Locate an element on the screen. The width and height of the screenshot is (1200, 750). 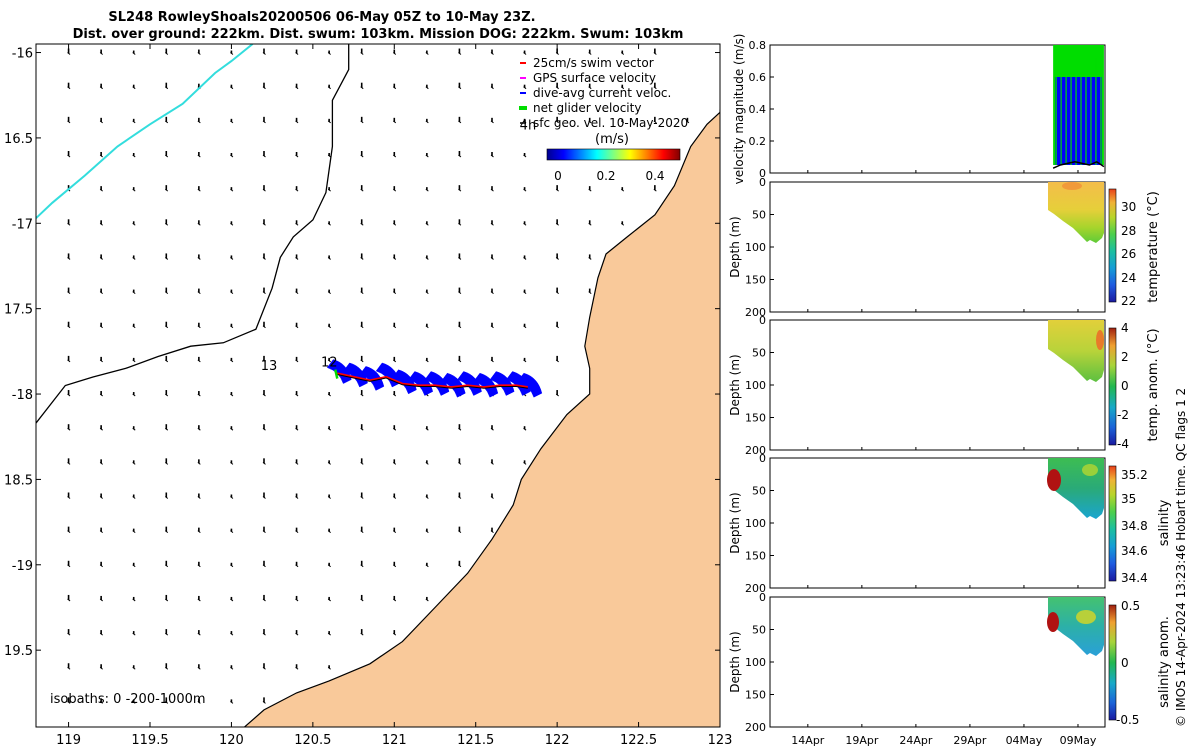
salinity-anomaly-colorbar is located at coordinates (1112, 662).